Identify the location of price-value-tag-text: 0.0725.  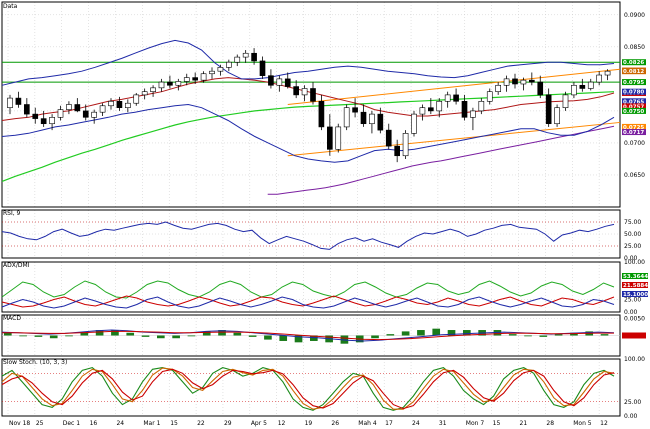
(633, 128).